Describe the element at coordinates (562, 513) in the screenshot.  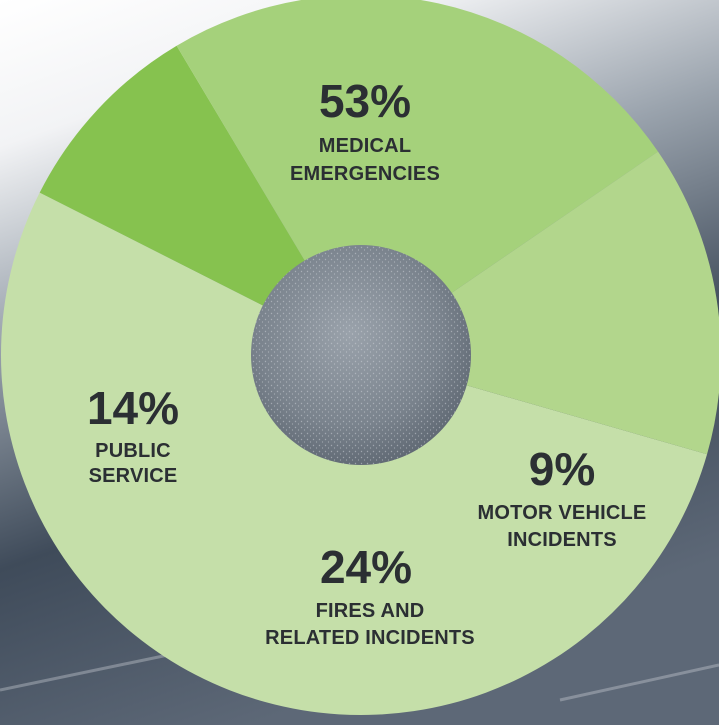
I see `slice-category-label: MOTOR VEHICLE` at that location.